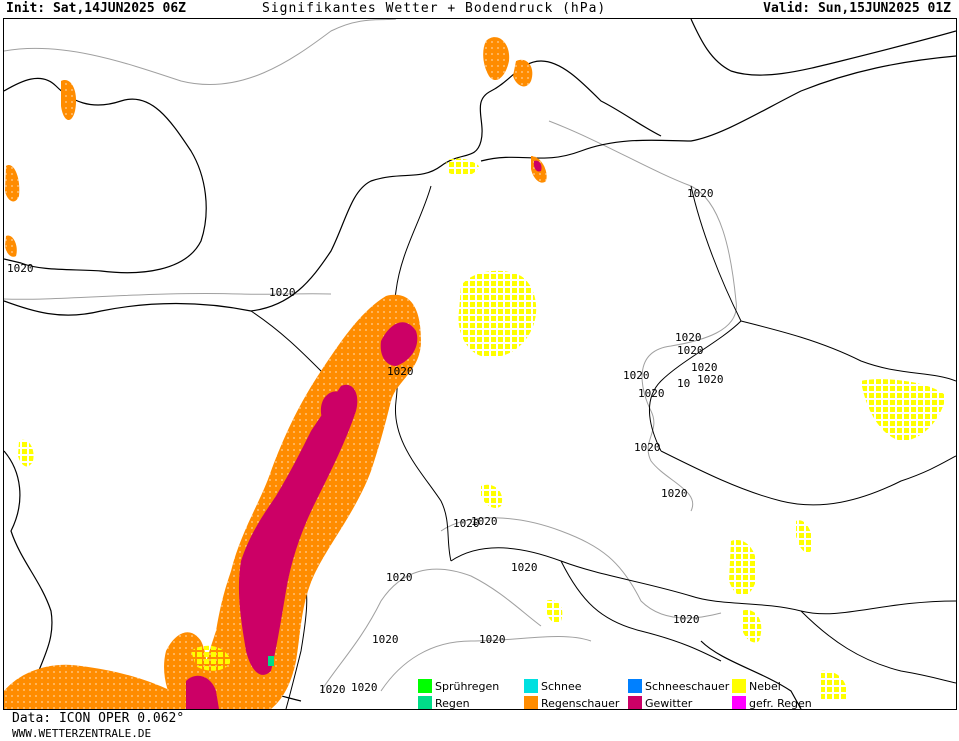 This screenshot has width=959, height=741. I want to click on legend-drizzle: Sprühregen, so click(458, 686).